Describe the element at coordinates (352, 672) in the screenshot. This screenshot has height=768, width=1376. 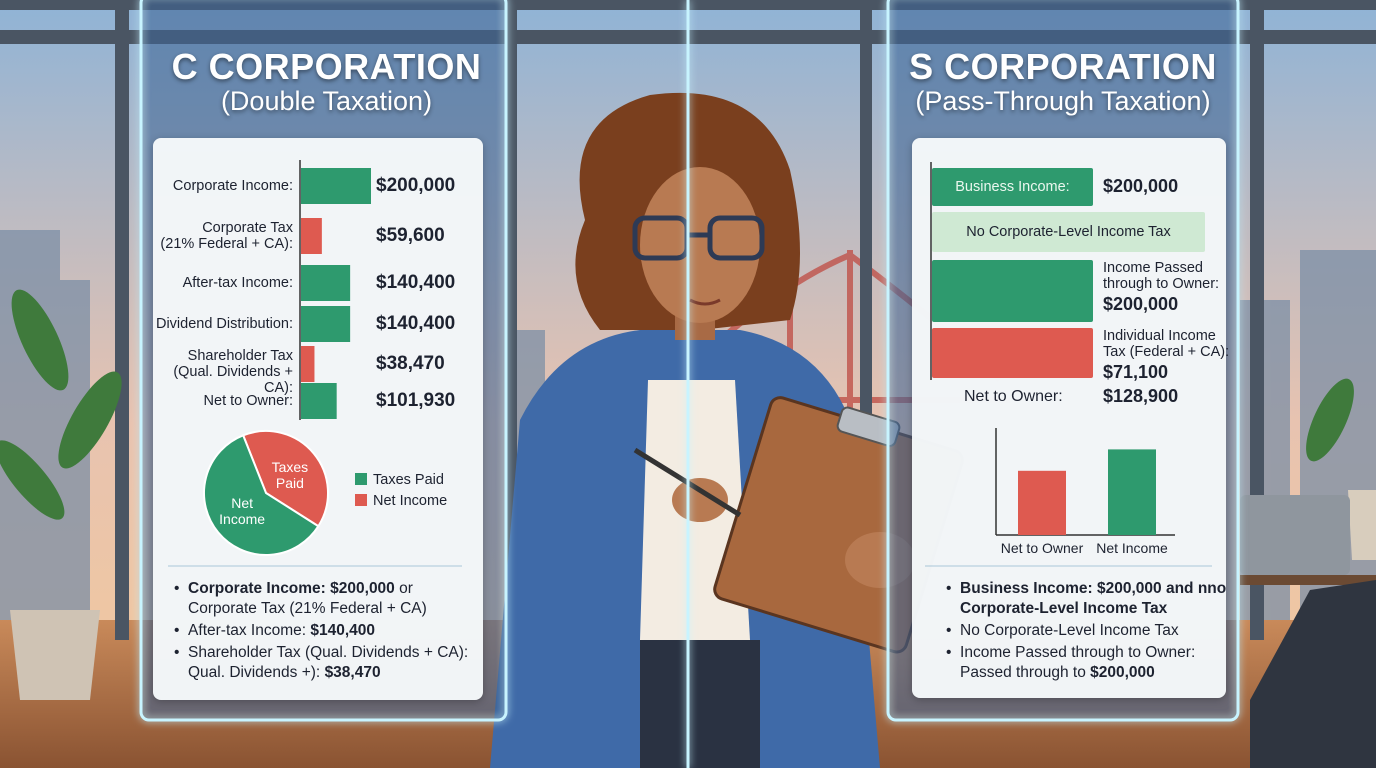
I see `bullet-text: $38,470` at that location.